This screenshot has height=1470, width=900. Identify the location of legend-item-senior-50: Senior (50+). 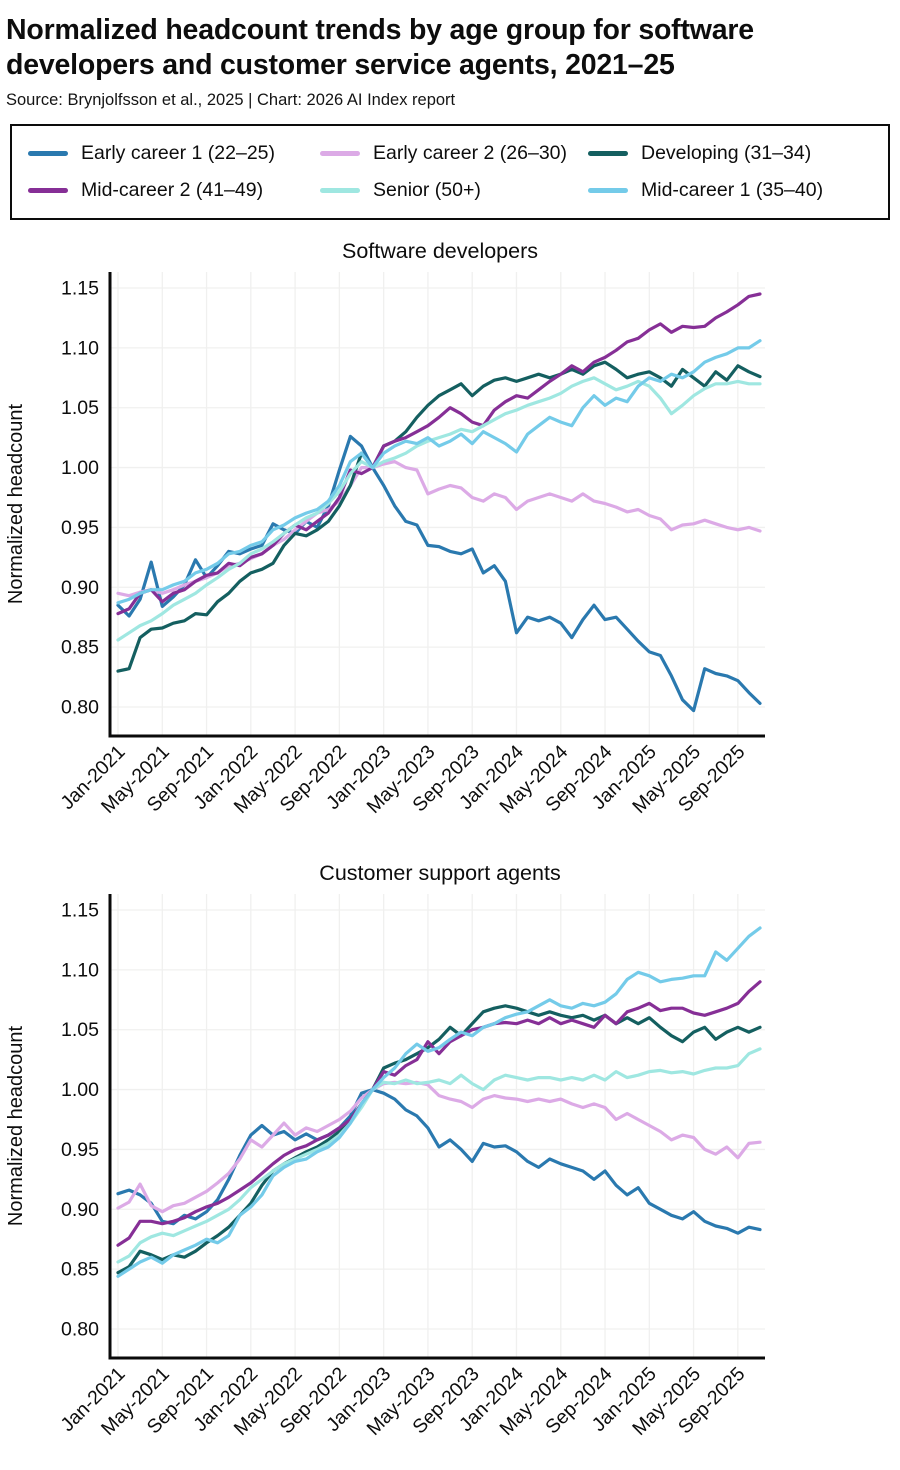
(454, 190).